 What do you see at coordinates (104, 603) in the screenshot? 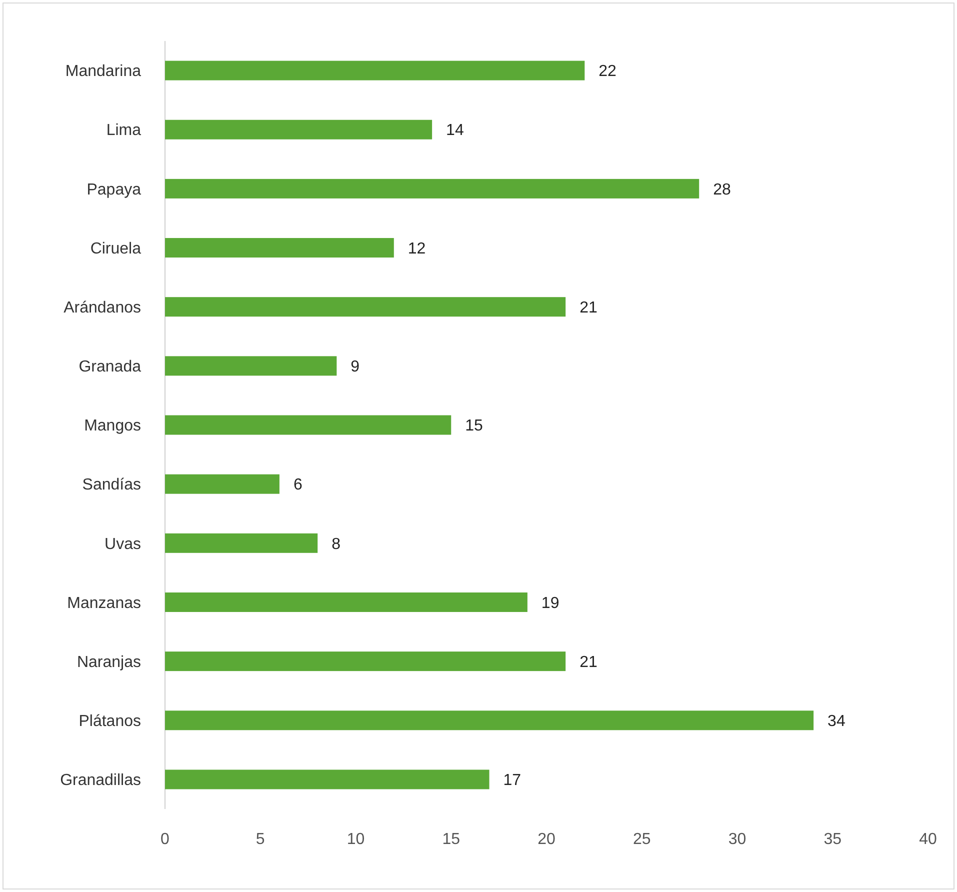
I see `y-tick-label: Manzanas` at bounding box center [104, 603].